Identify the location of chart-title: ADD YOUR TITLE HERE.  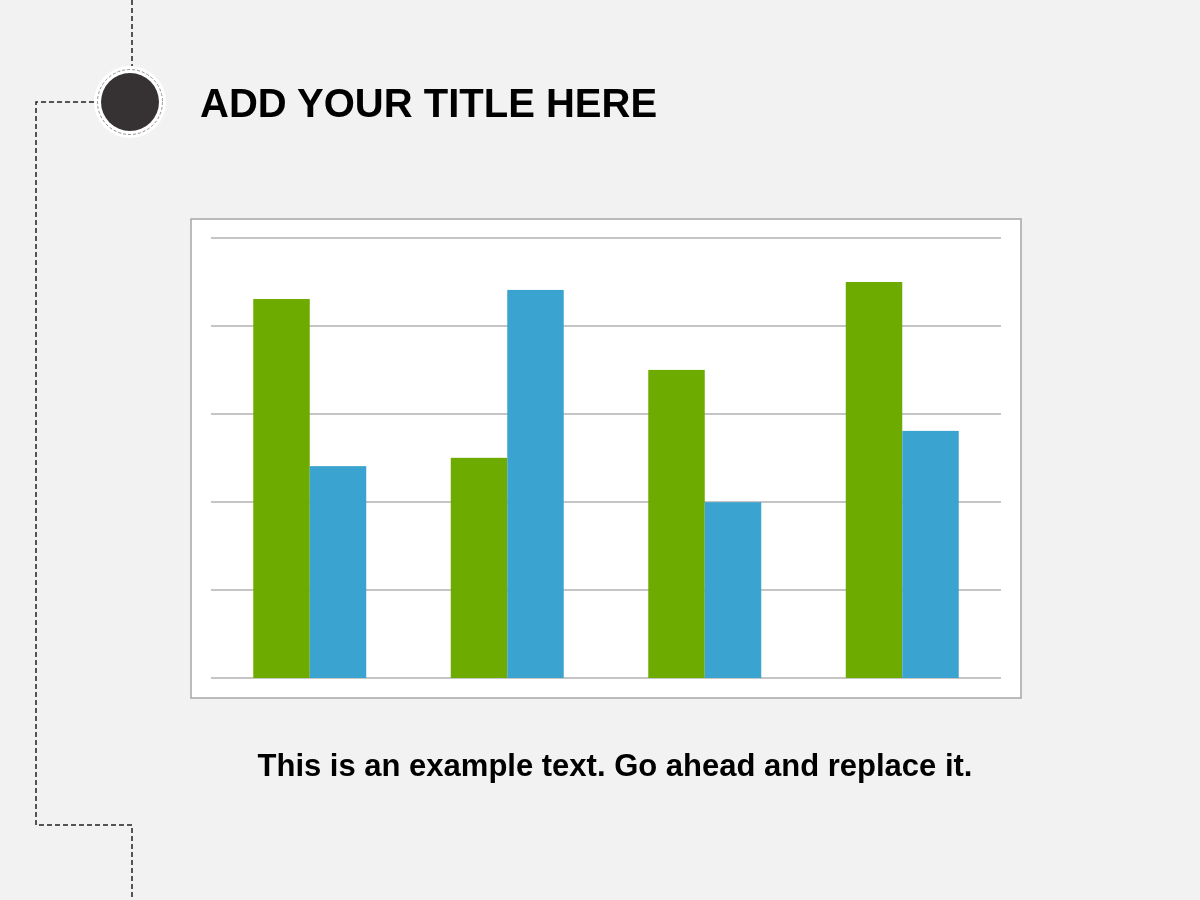
(429, 103).